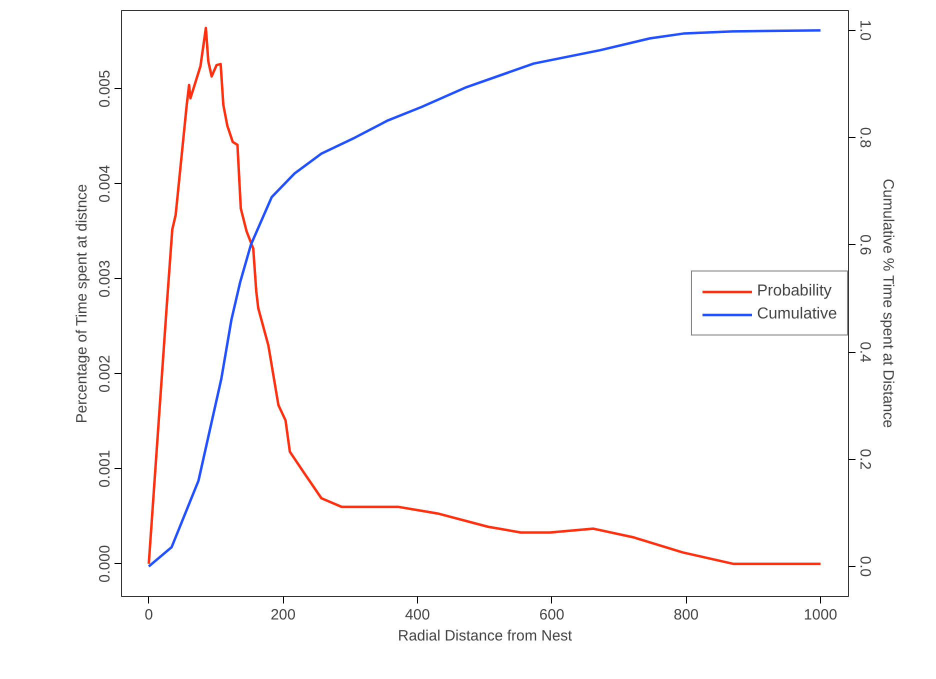  Describe the element at coordinates (865, 459) in the screenshot. I see `y2-tick-label: 0.2` at that location.